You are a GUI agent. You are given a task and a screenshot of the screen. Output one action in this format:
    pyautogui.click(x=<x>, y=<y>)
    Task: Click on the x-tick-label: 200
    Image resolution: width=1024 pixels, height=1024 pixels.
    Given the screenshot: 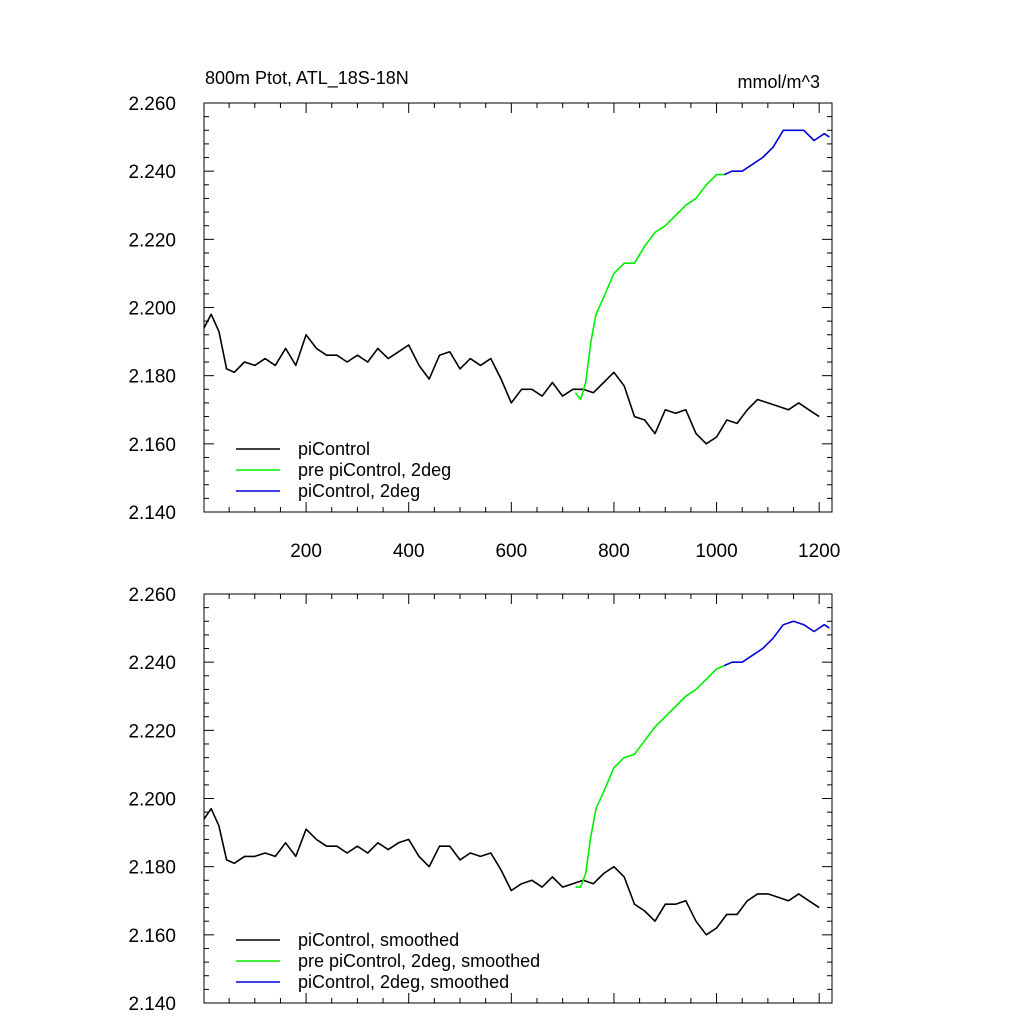 What is the action you would take?
    pyautogui.click(x=306, y=551)
    